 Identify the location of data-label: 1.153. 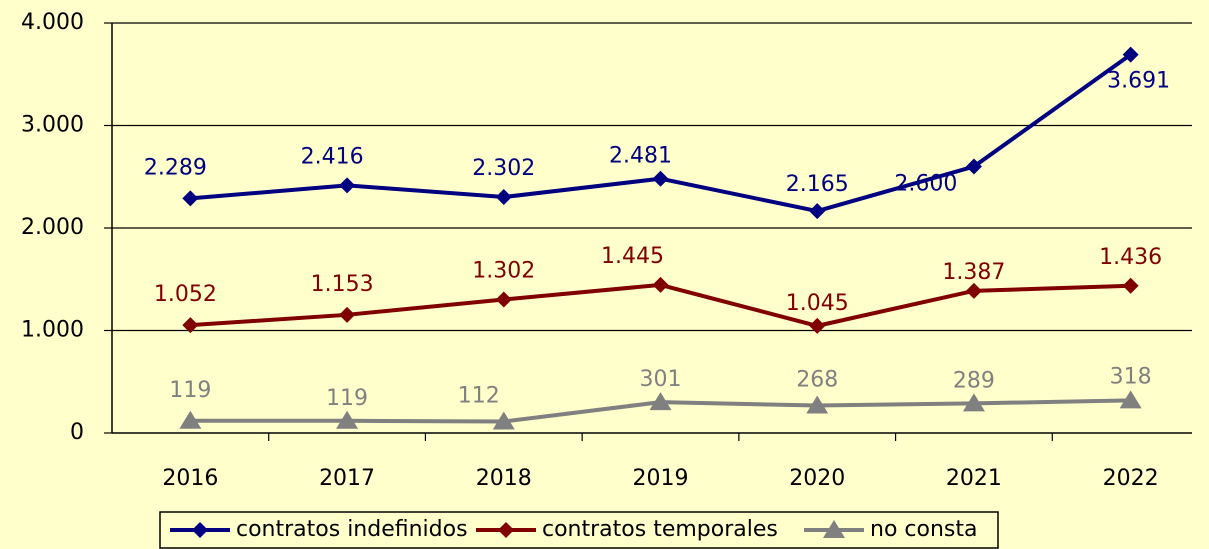
(342, 284).